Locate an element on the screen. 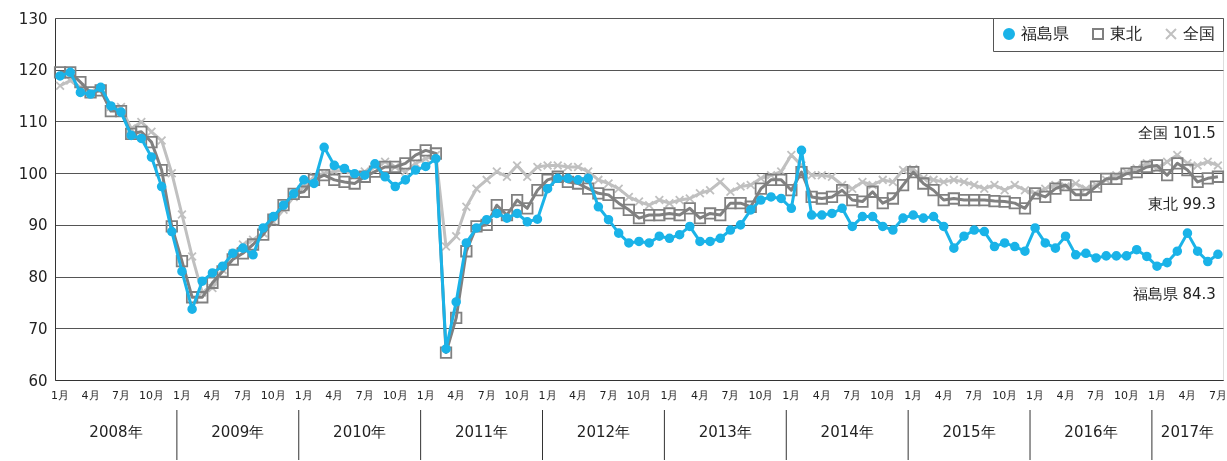 This screenshot has width=1227, height=461. annotation: 福島県 84.3 is located at coordinates (1174, 294).